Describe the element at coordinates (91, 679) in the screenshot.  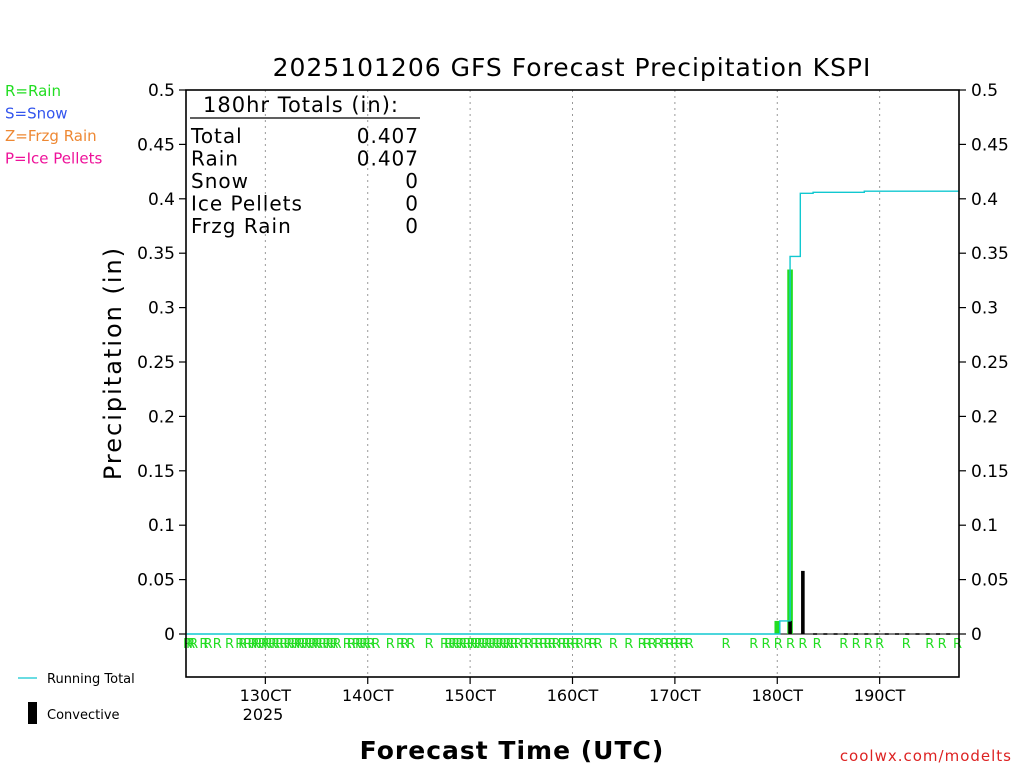
I see `running-total-legend-label: Running Total` at that location.